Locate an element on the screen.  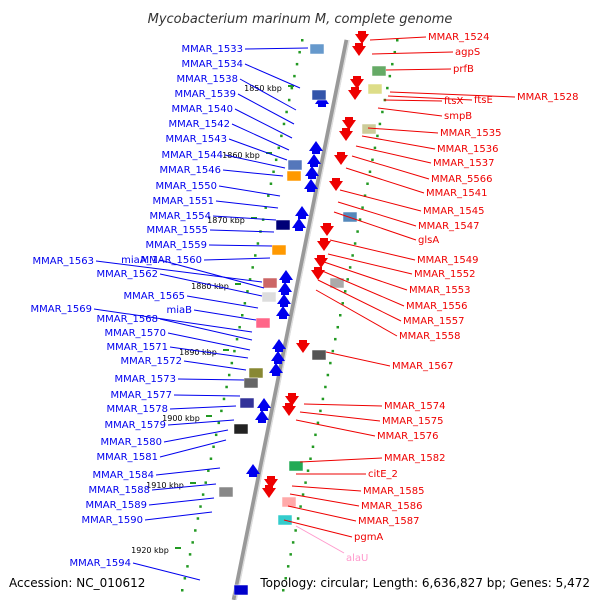
gene-label-MMAR_1575: MMAR_1575 is located at coordinates (413, 421).